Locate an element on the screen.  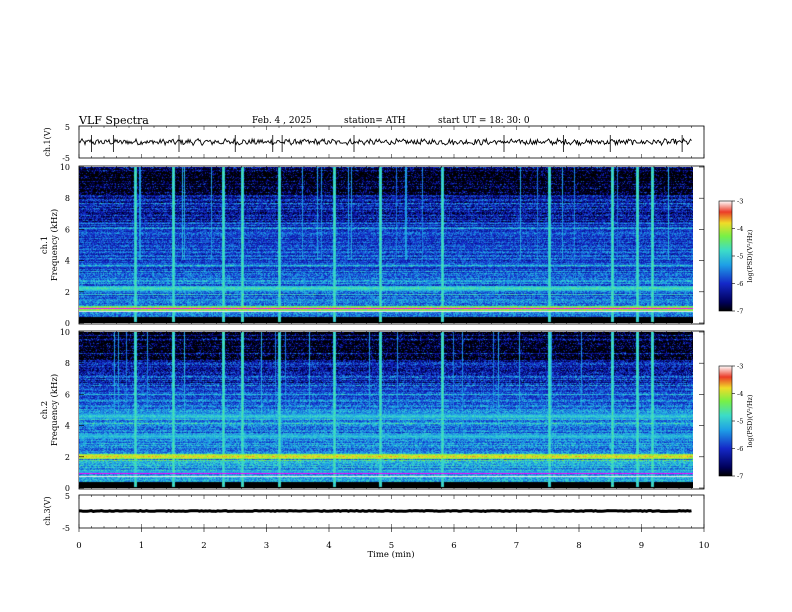
ch1-waveform-line is located at coordinates (385, 142).